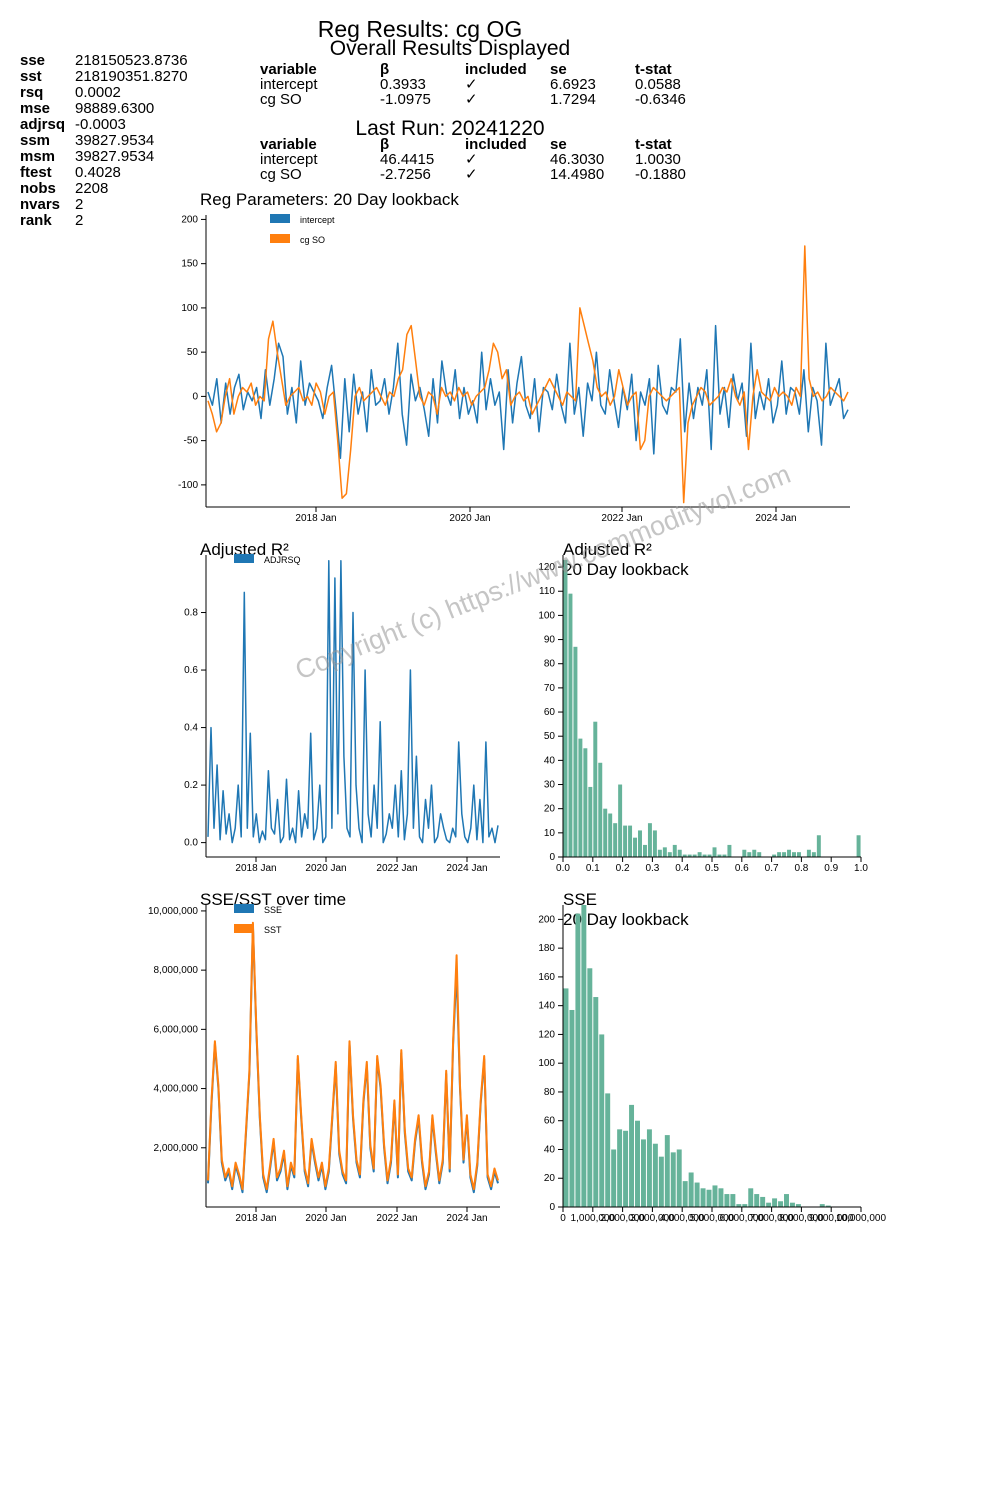 The image size is (1000, 1500). What do you see at coordinates (189, 264) in the screenshot?
I see `y-tick-label: 150` at bounding box center [189, 264].